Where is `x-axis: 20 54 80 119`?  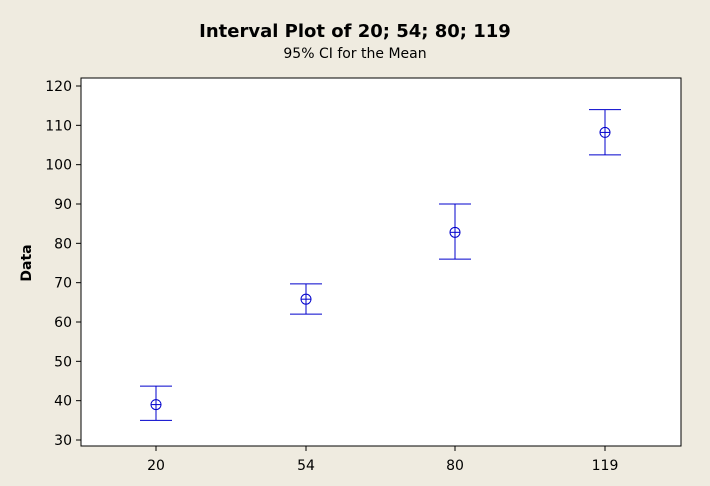
x-axis: 20 54 80 119 is located at coordinates (382, 460).